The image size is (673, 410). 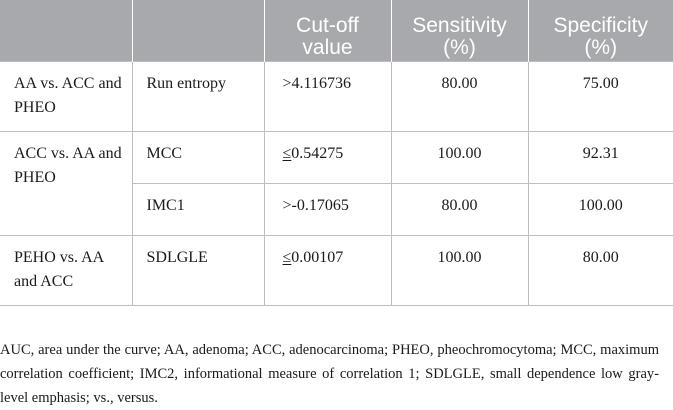 What do you see at coordinates (66, 183) in the screenshot?
I see `group-cell-acc: ACC vs. AA and PHEO` at bounding box center [66, 183].